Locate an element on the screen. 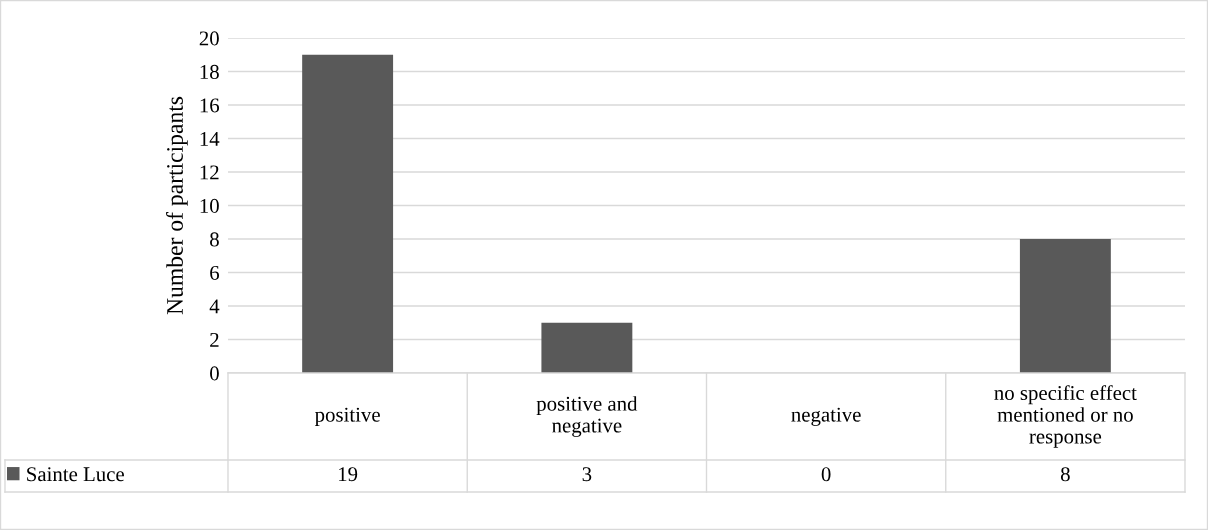 The height and width of the screenshot is (530, 1208). data-label: 3 is located at coordinates (587, 474).